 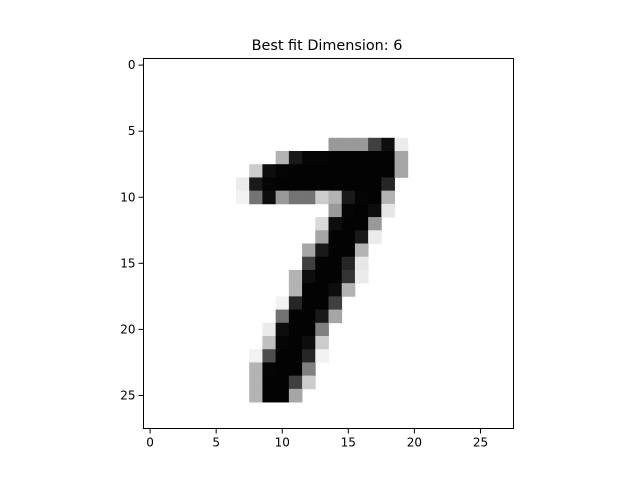 What do you see at coordinates (127, 263) in the screenshot?
I see `y-tick-label: 15` at bounding box center [127, 263].